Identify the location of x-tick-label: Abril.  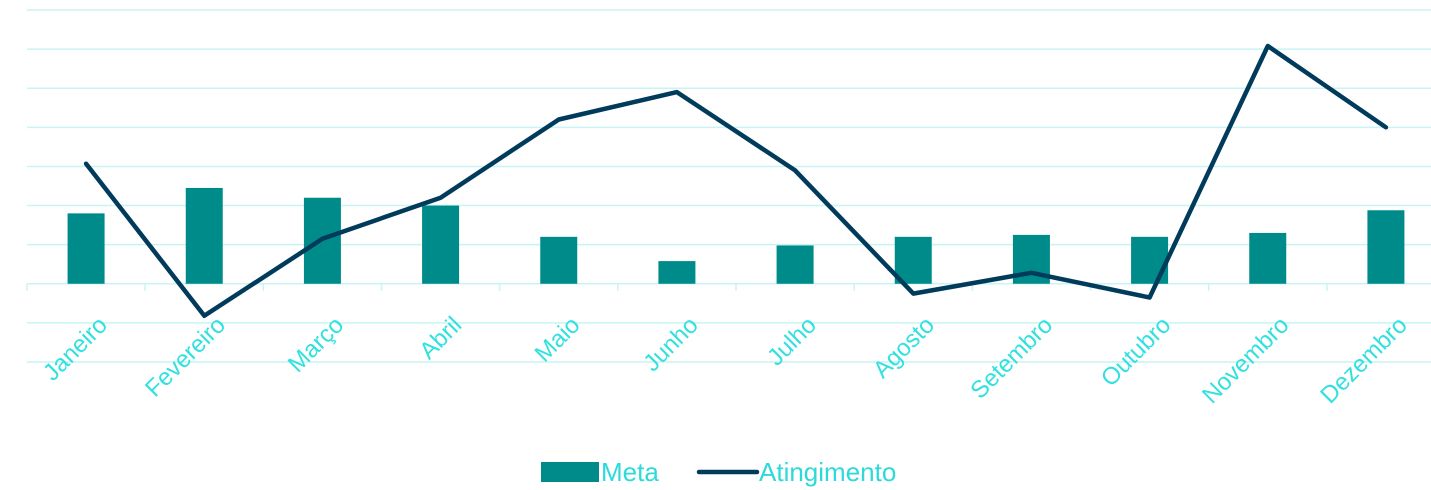
(440, 338).